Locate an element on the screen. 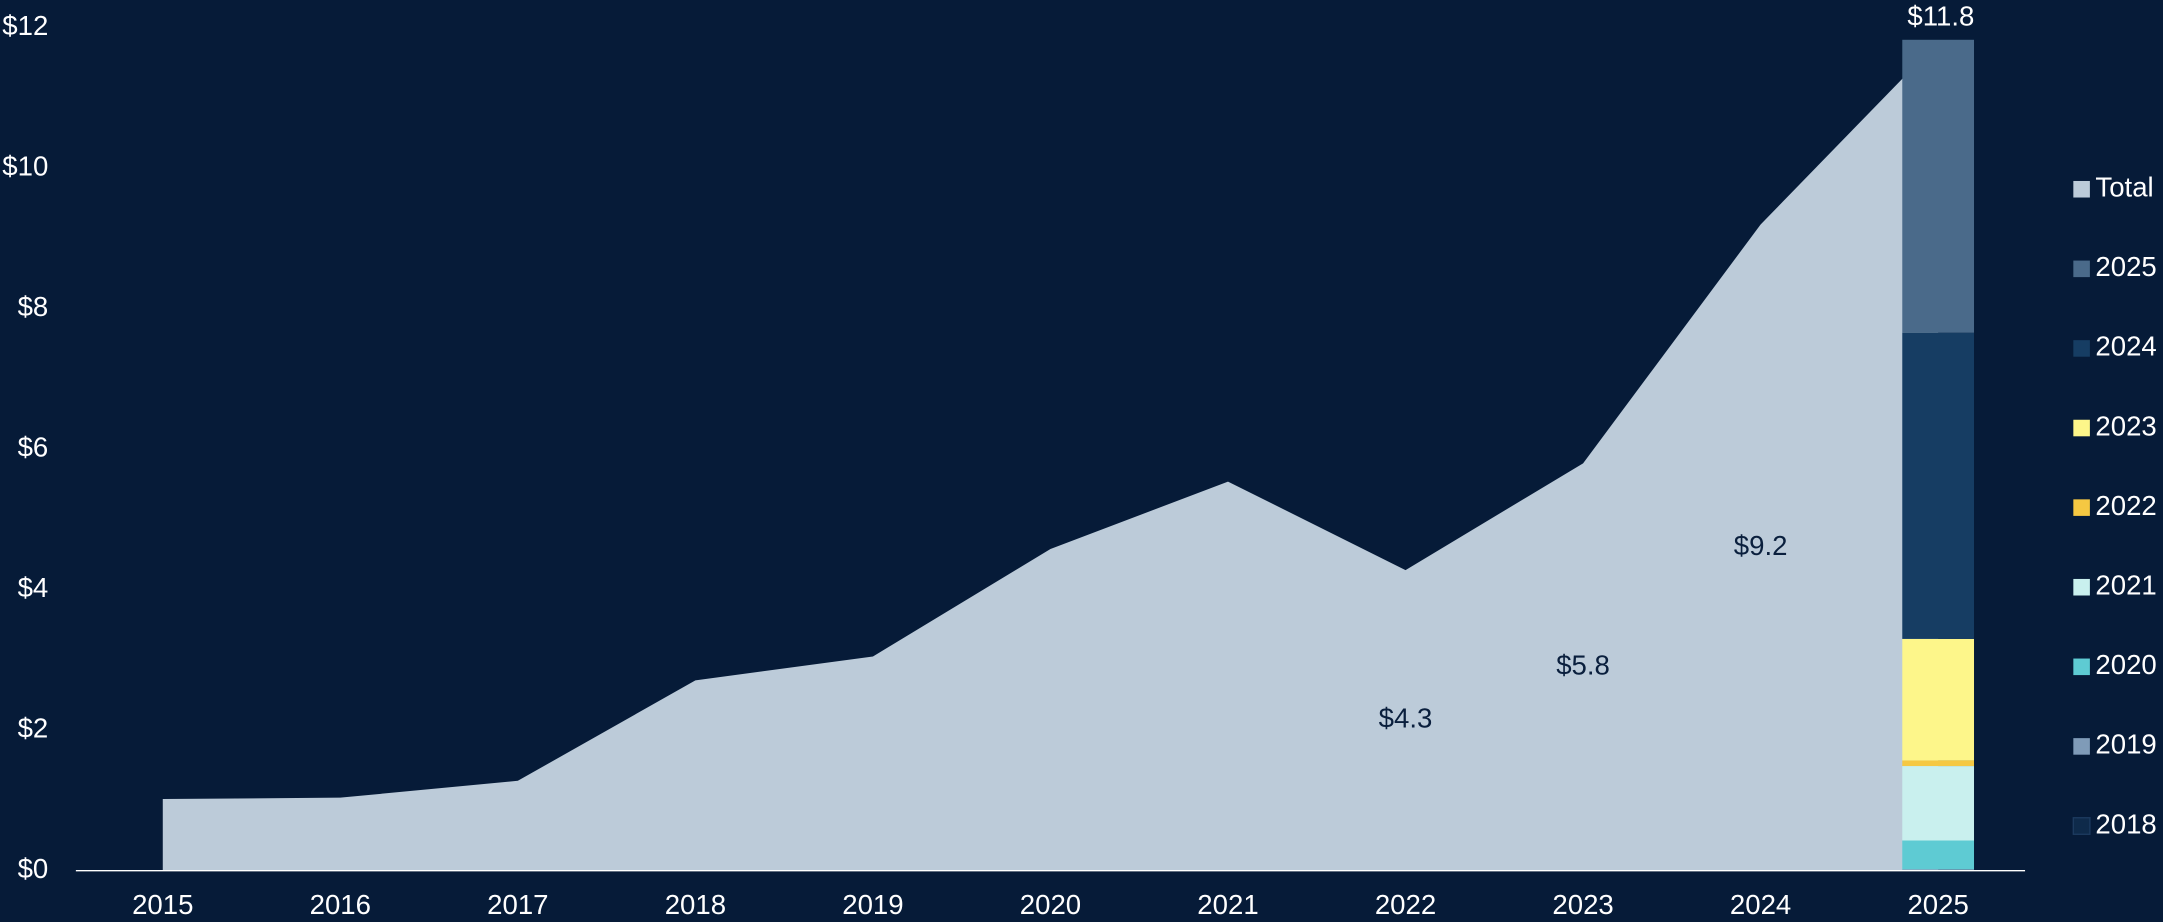 Image resolution: width=2163 pixels, height=922 pixels. x-tick-label: 2019 is located at coordinates (872, 904).